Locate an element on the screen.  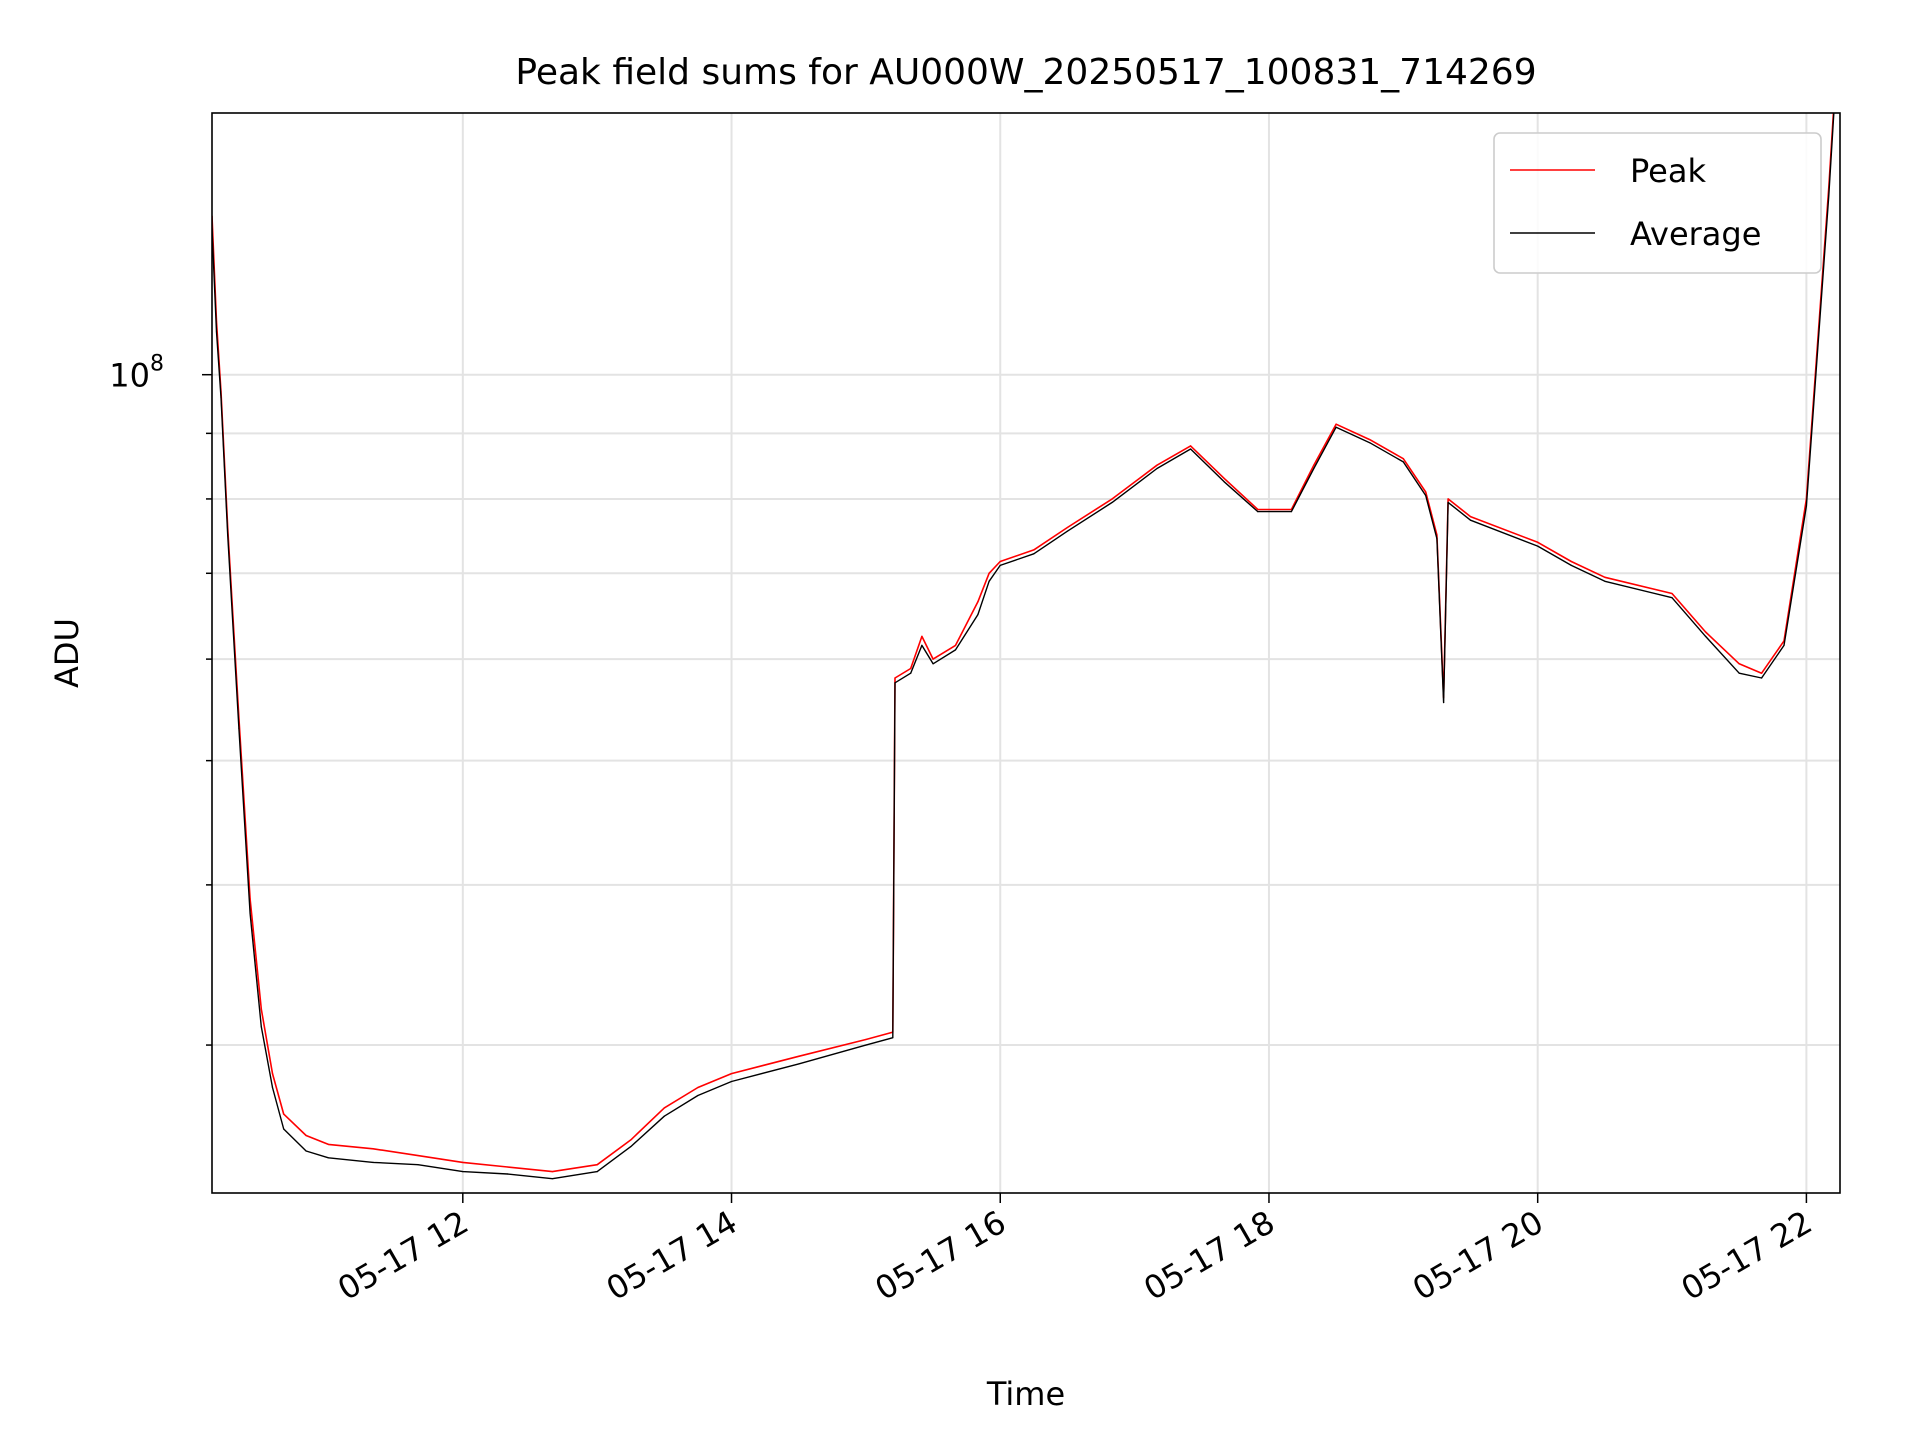
y-axis-label: ADU is located at coordinates (67, 653).